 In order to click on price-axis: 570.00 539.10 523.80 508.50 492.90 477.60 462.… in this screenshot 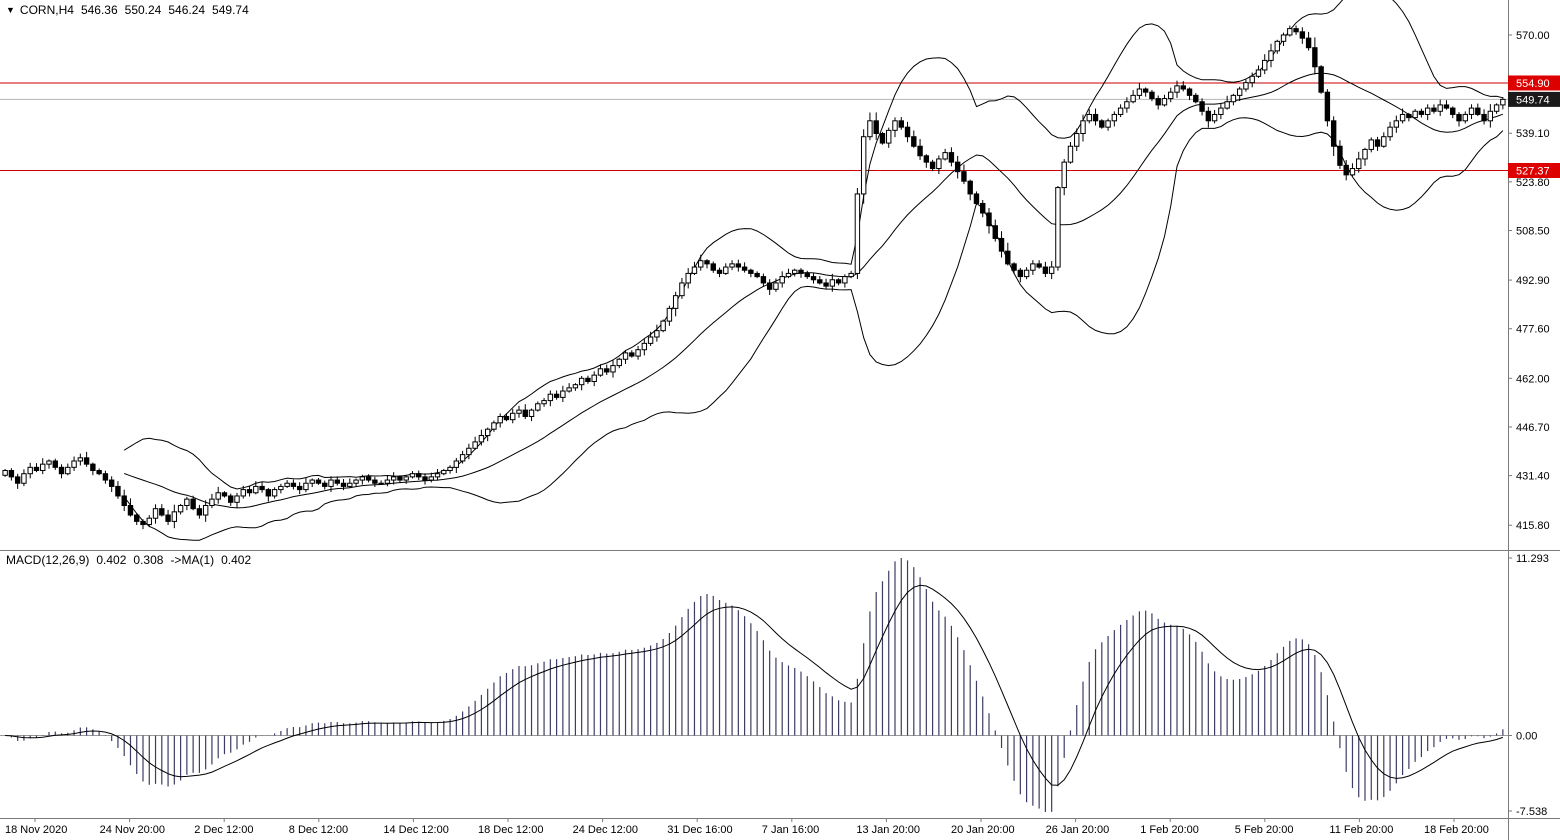, I will do `click(1529, 281)`.